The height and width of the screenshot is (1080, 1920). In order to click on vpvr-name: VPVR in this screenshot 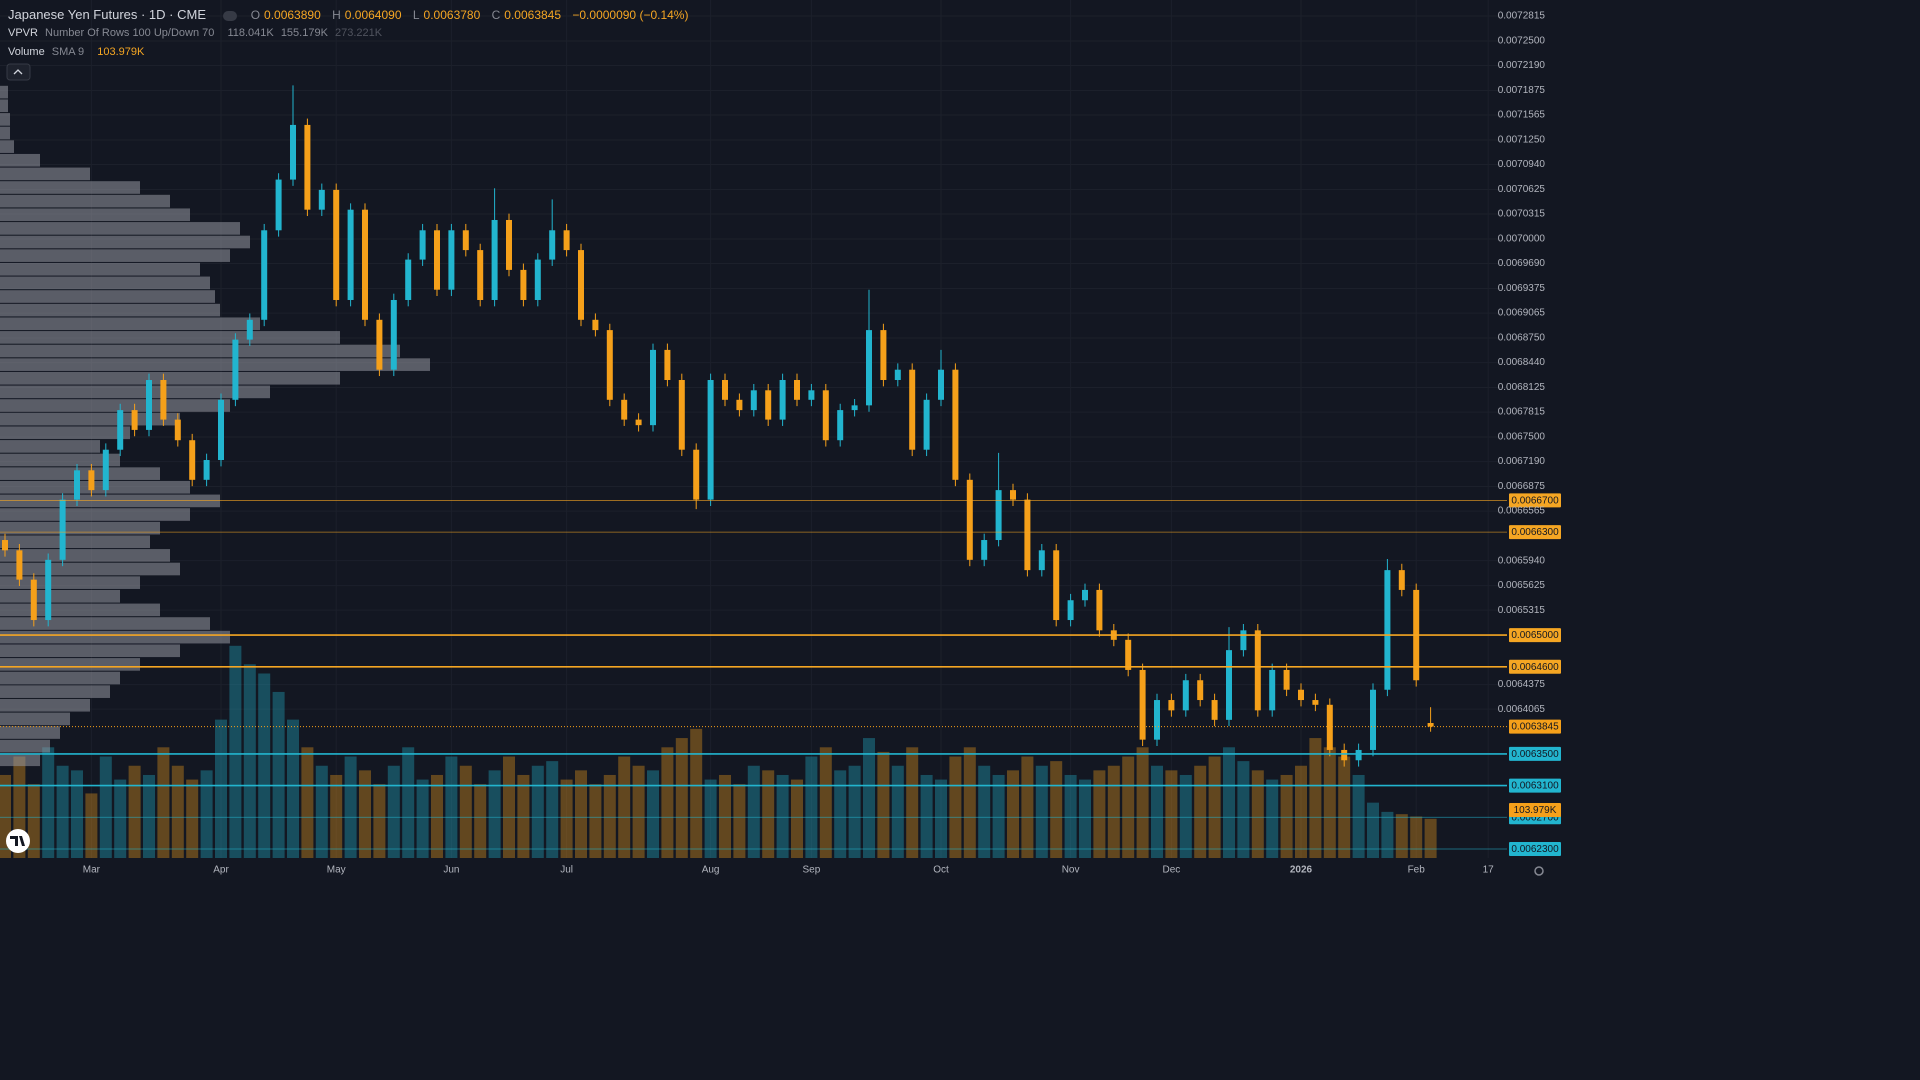, I will do `click(23, 33)`.